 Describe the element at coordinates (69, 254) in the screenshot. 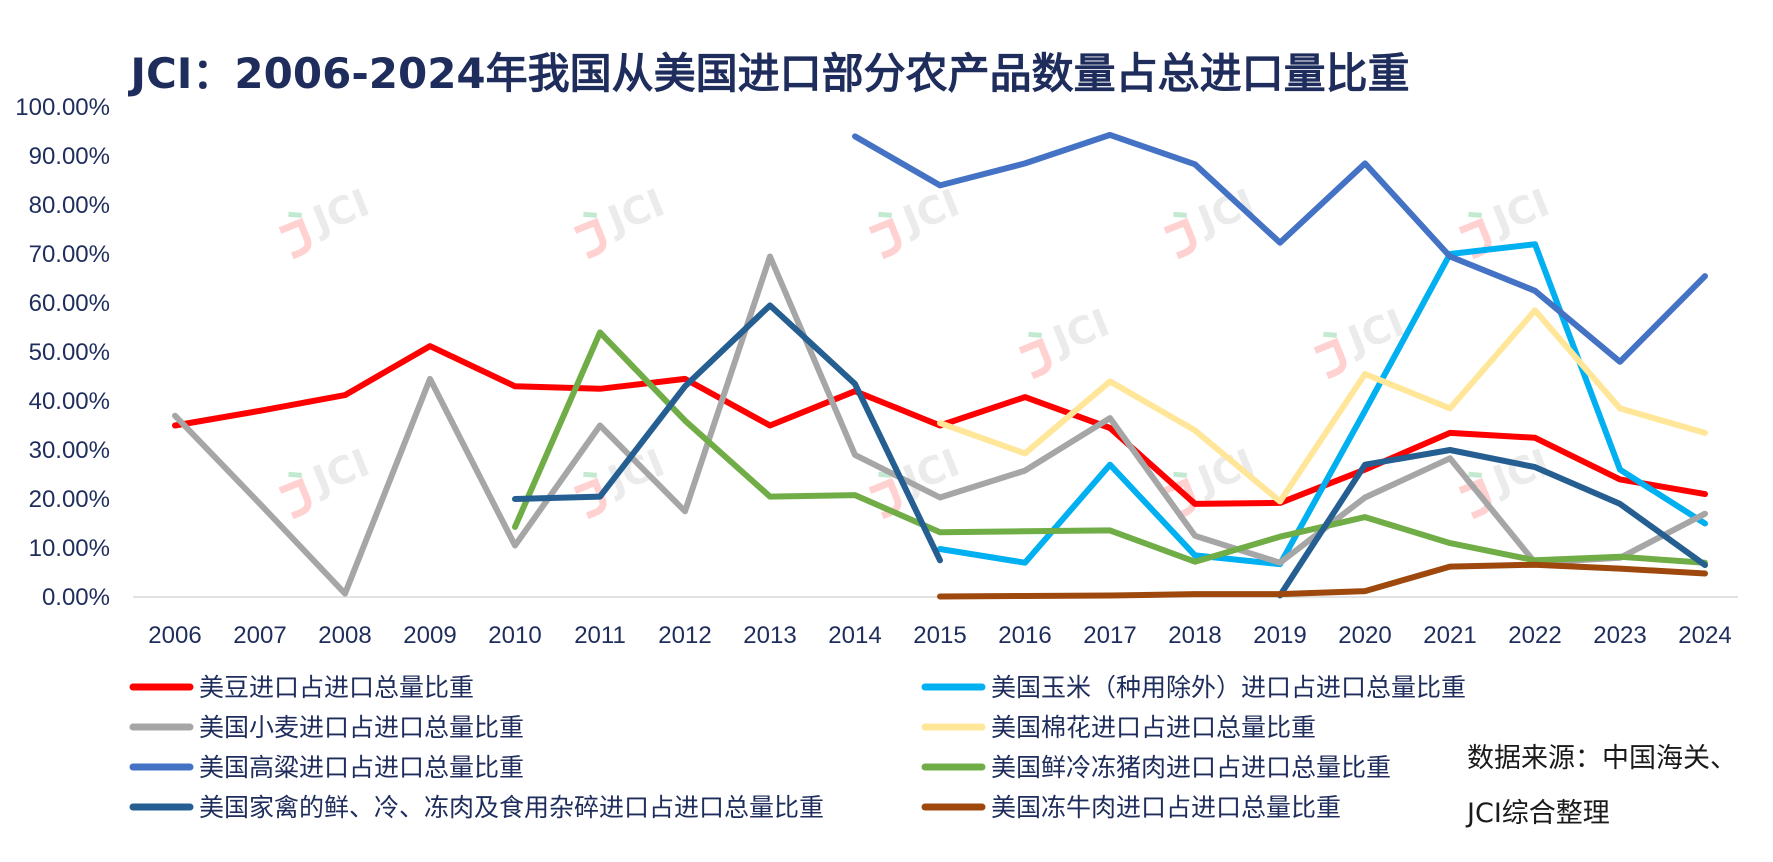

I see `y-tick-label: 70.00%` at that location.